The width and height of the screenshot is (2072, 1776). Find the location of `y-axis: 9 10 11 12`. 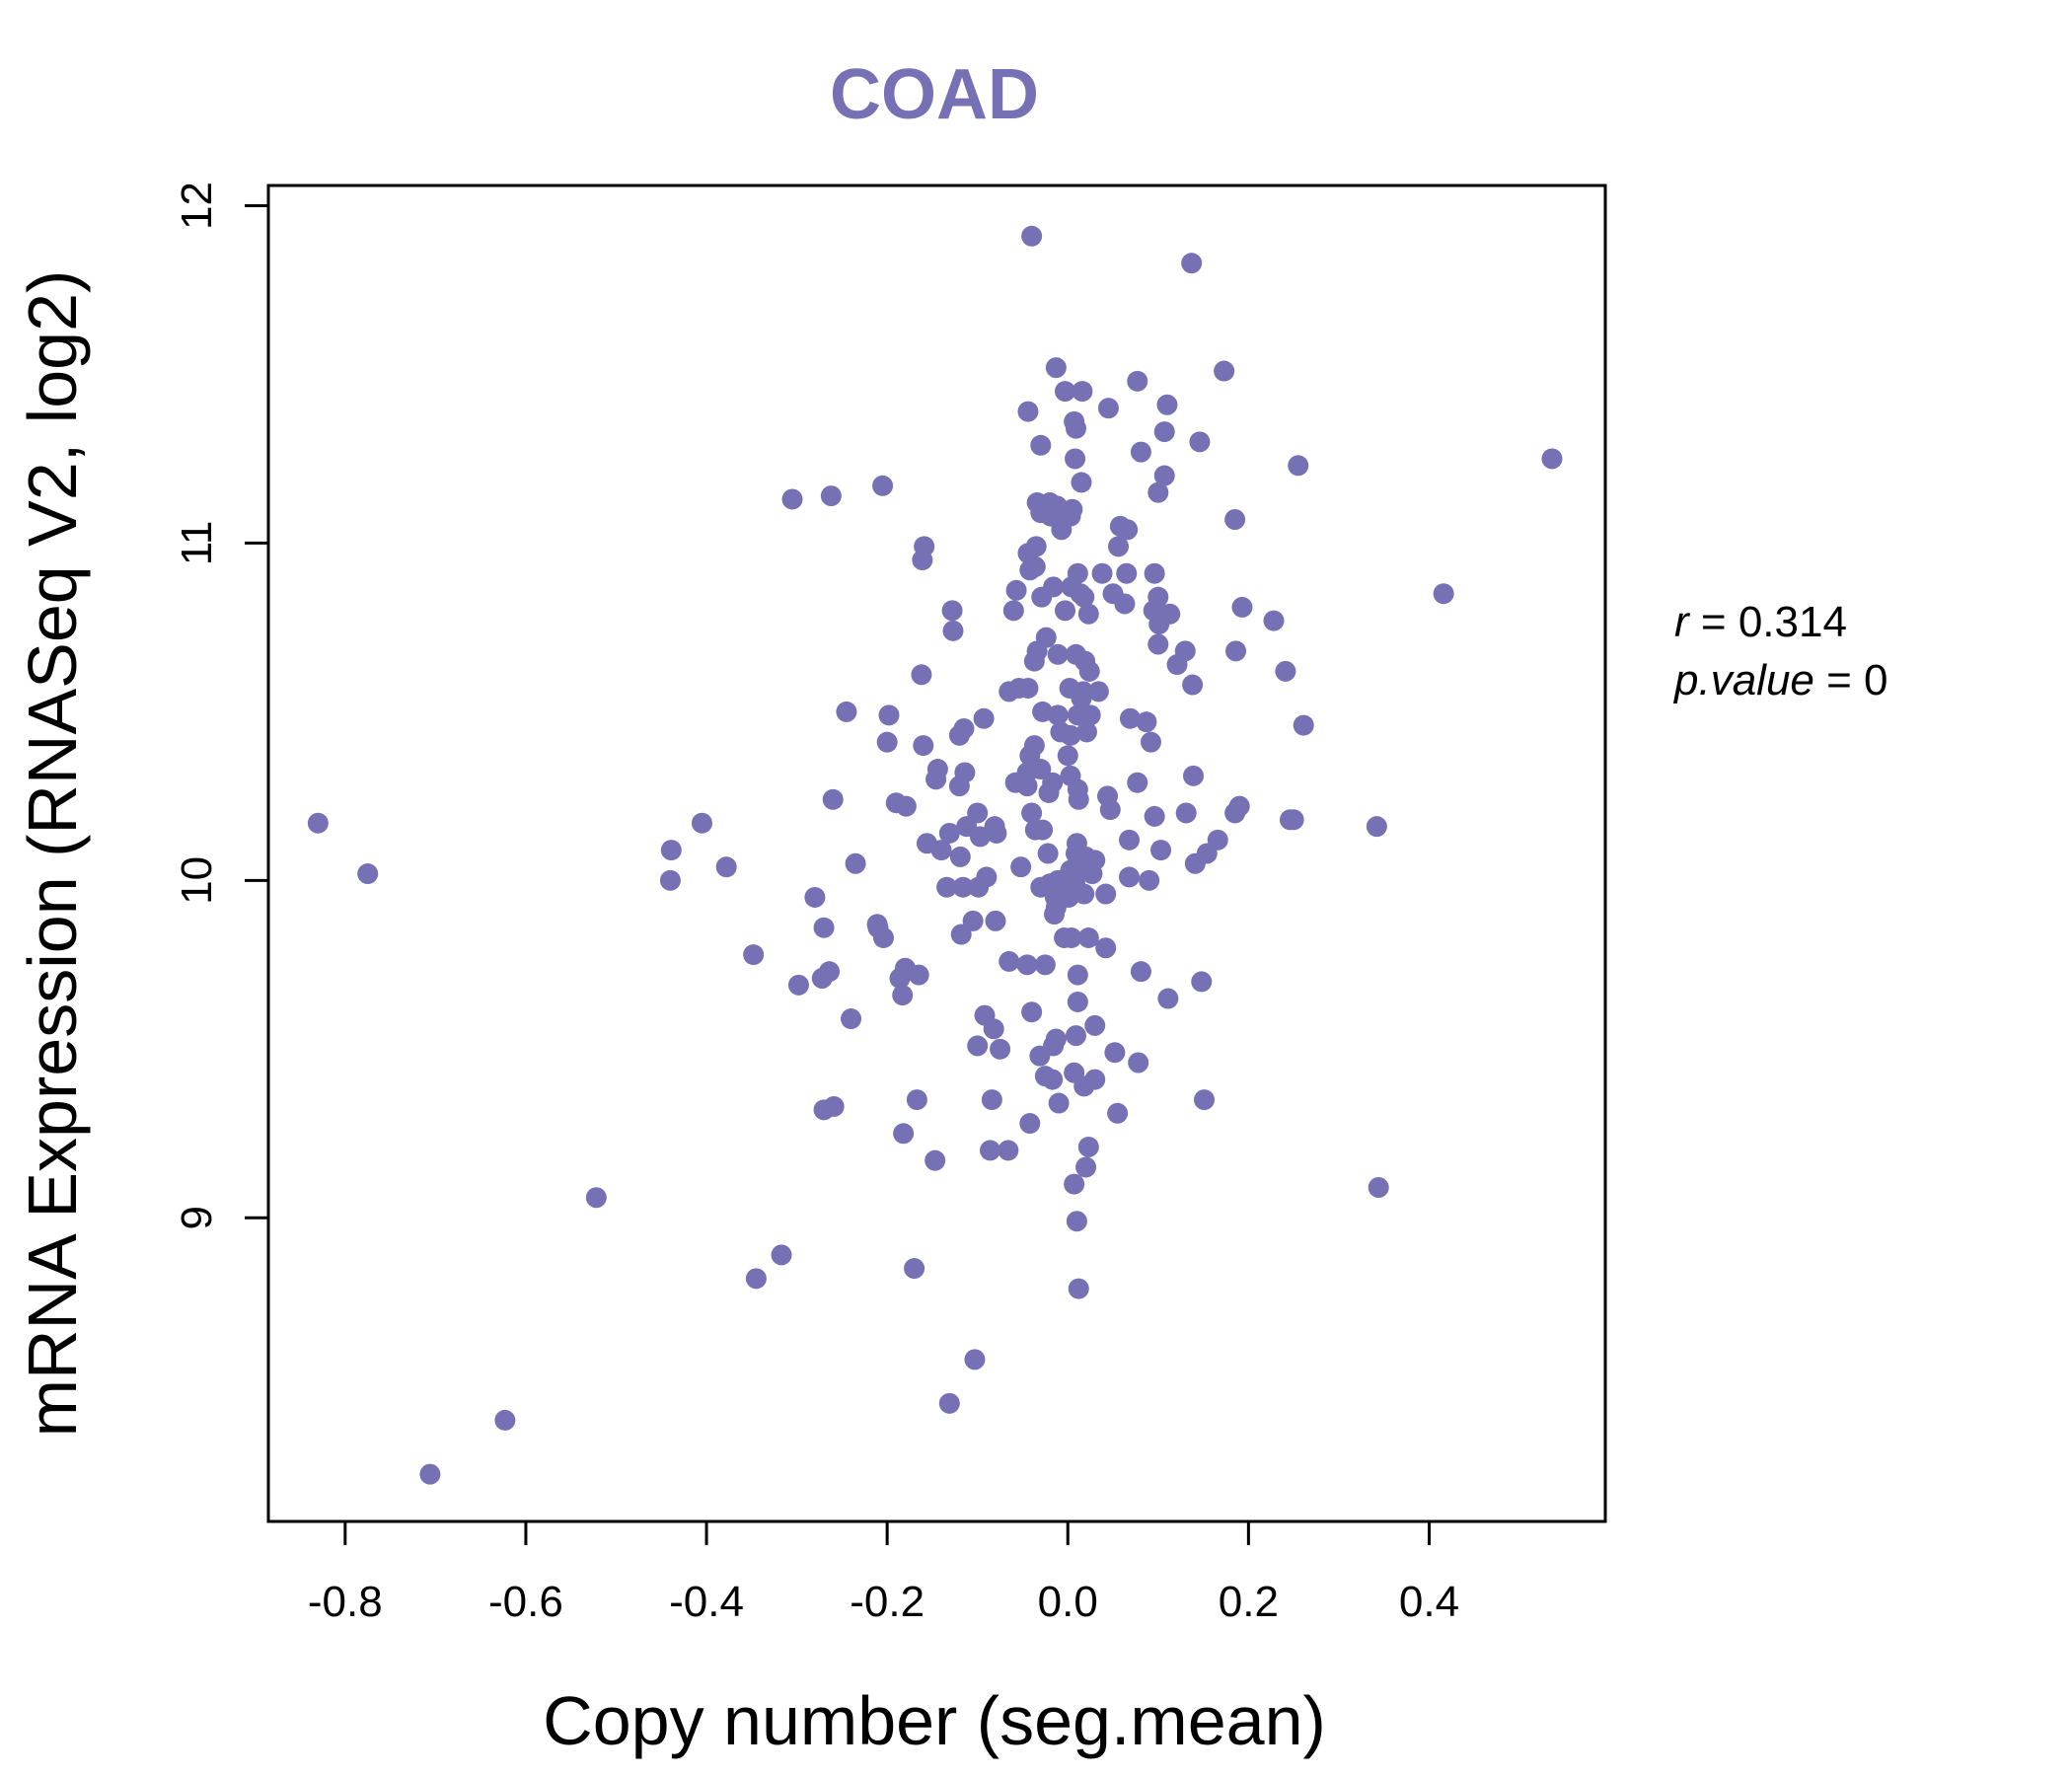

y-axis: 9 10 11 12 is located at coordinates (222, 706).